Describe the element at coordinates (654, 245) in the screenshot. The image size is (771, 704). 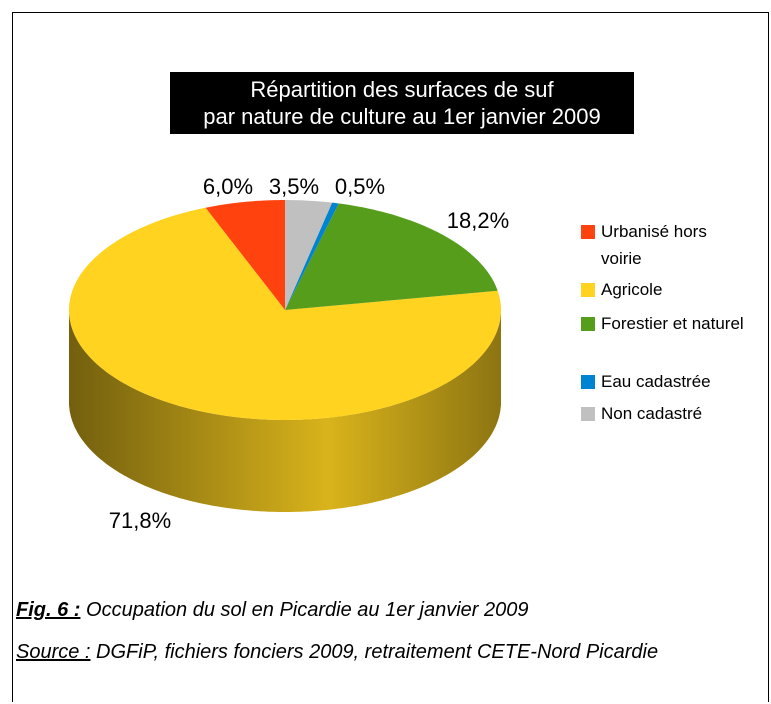
I see `legend-label: Urbanisé hors voirie` at that location.